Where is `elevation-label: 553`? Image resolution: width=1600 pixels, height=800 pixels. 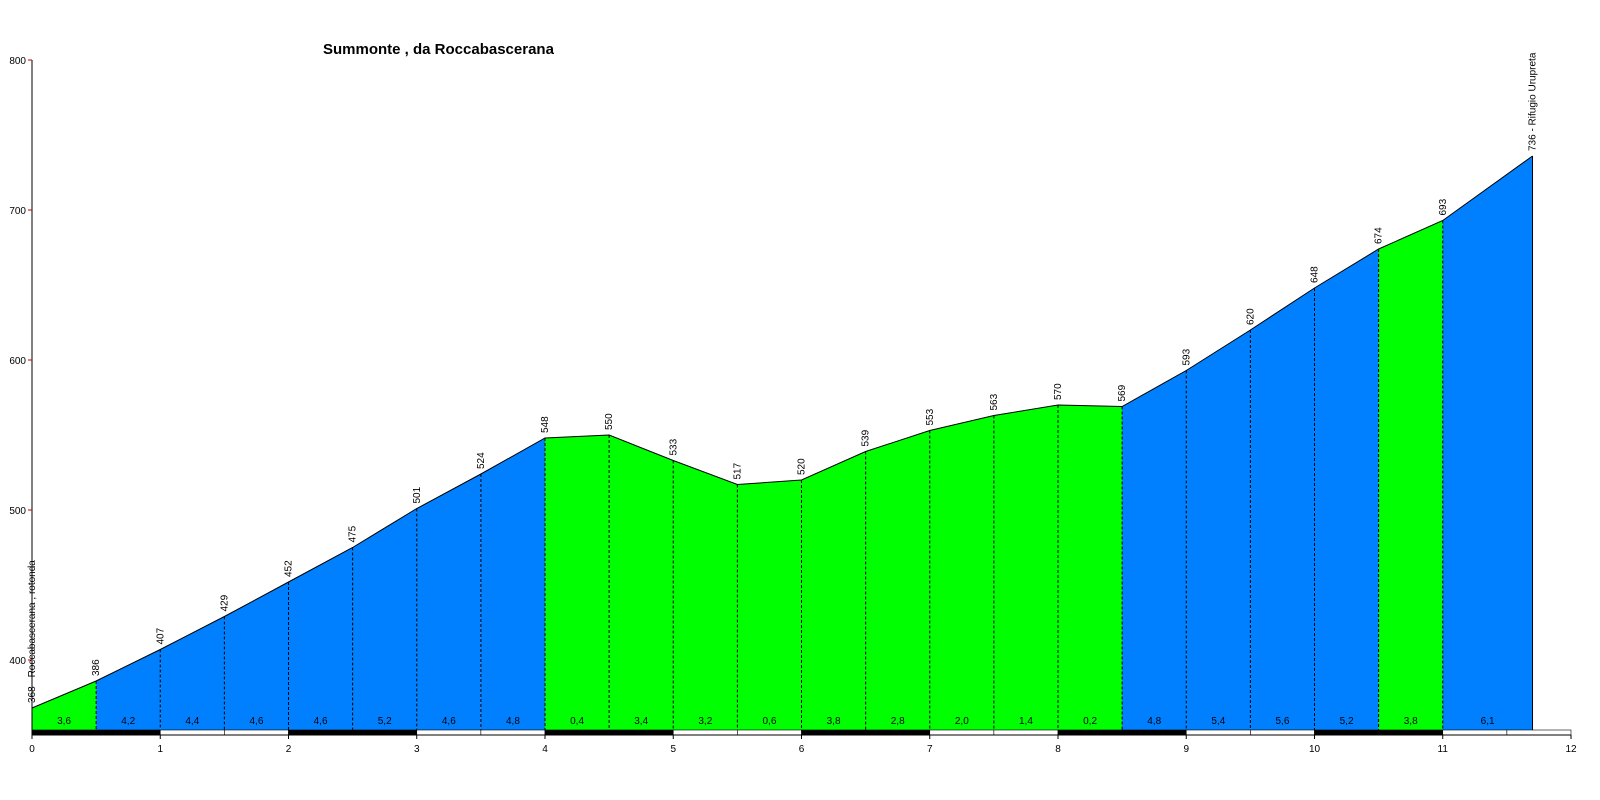
elevation-label: 553 is located at coordinates (930, 416).